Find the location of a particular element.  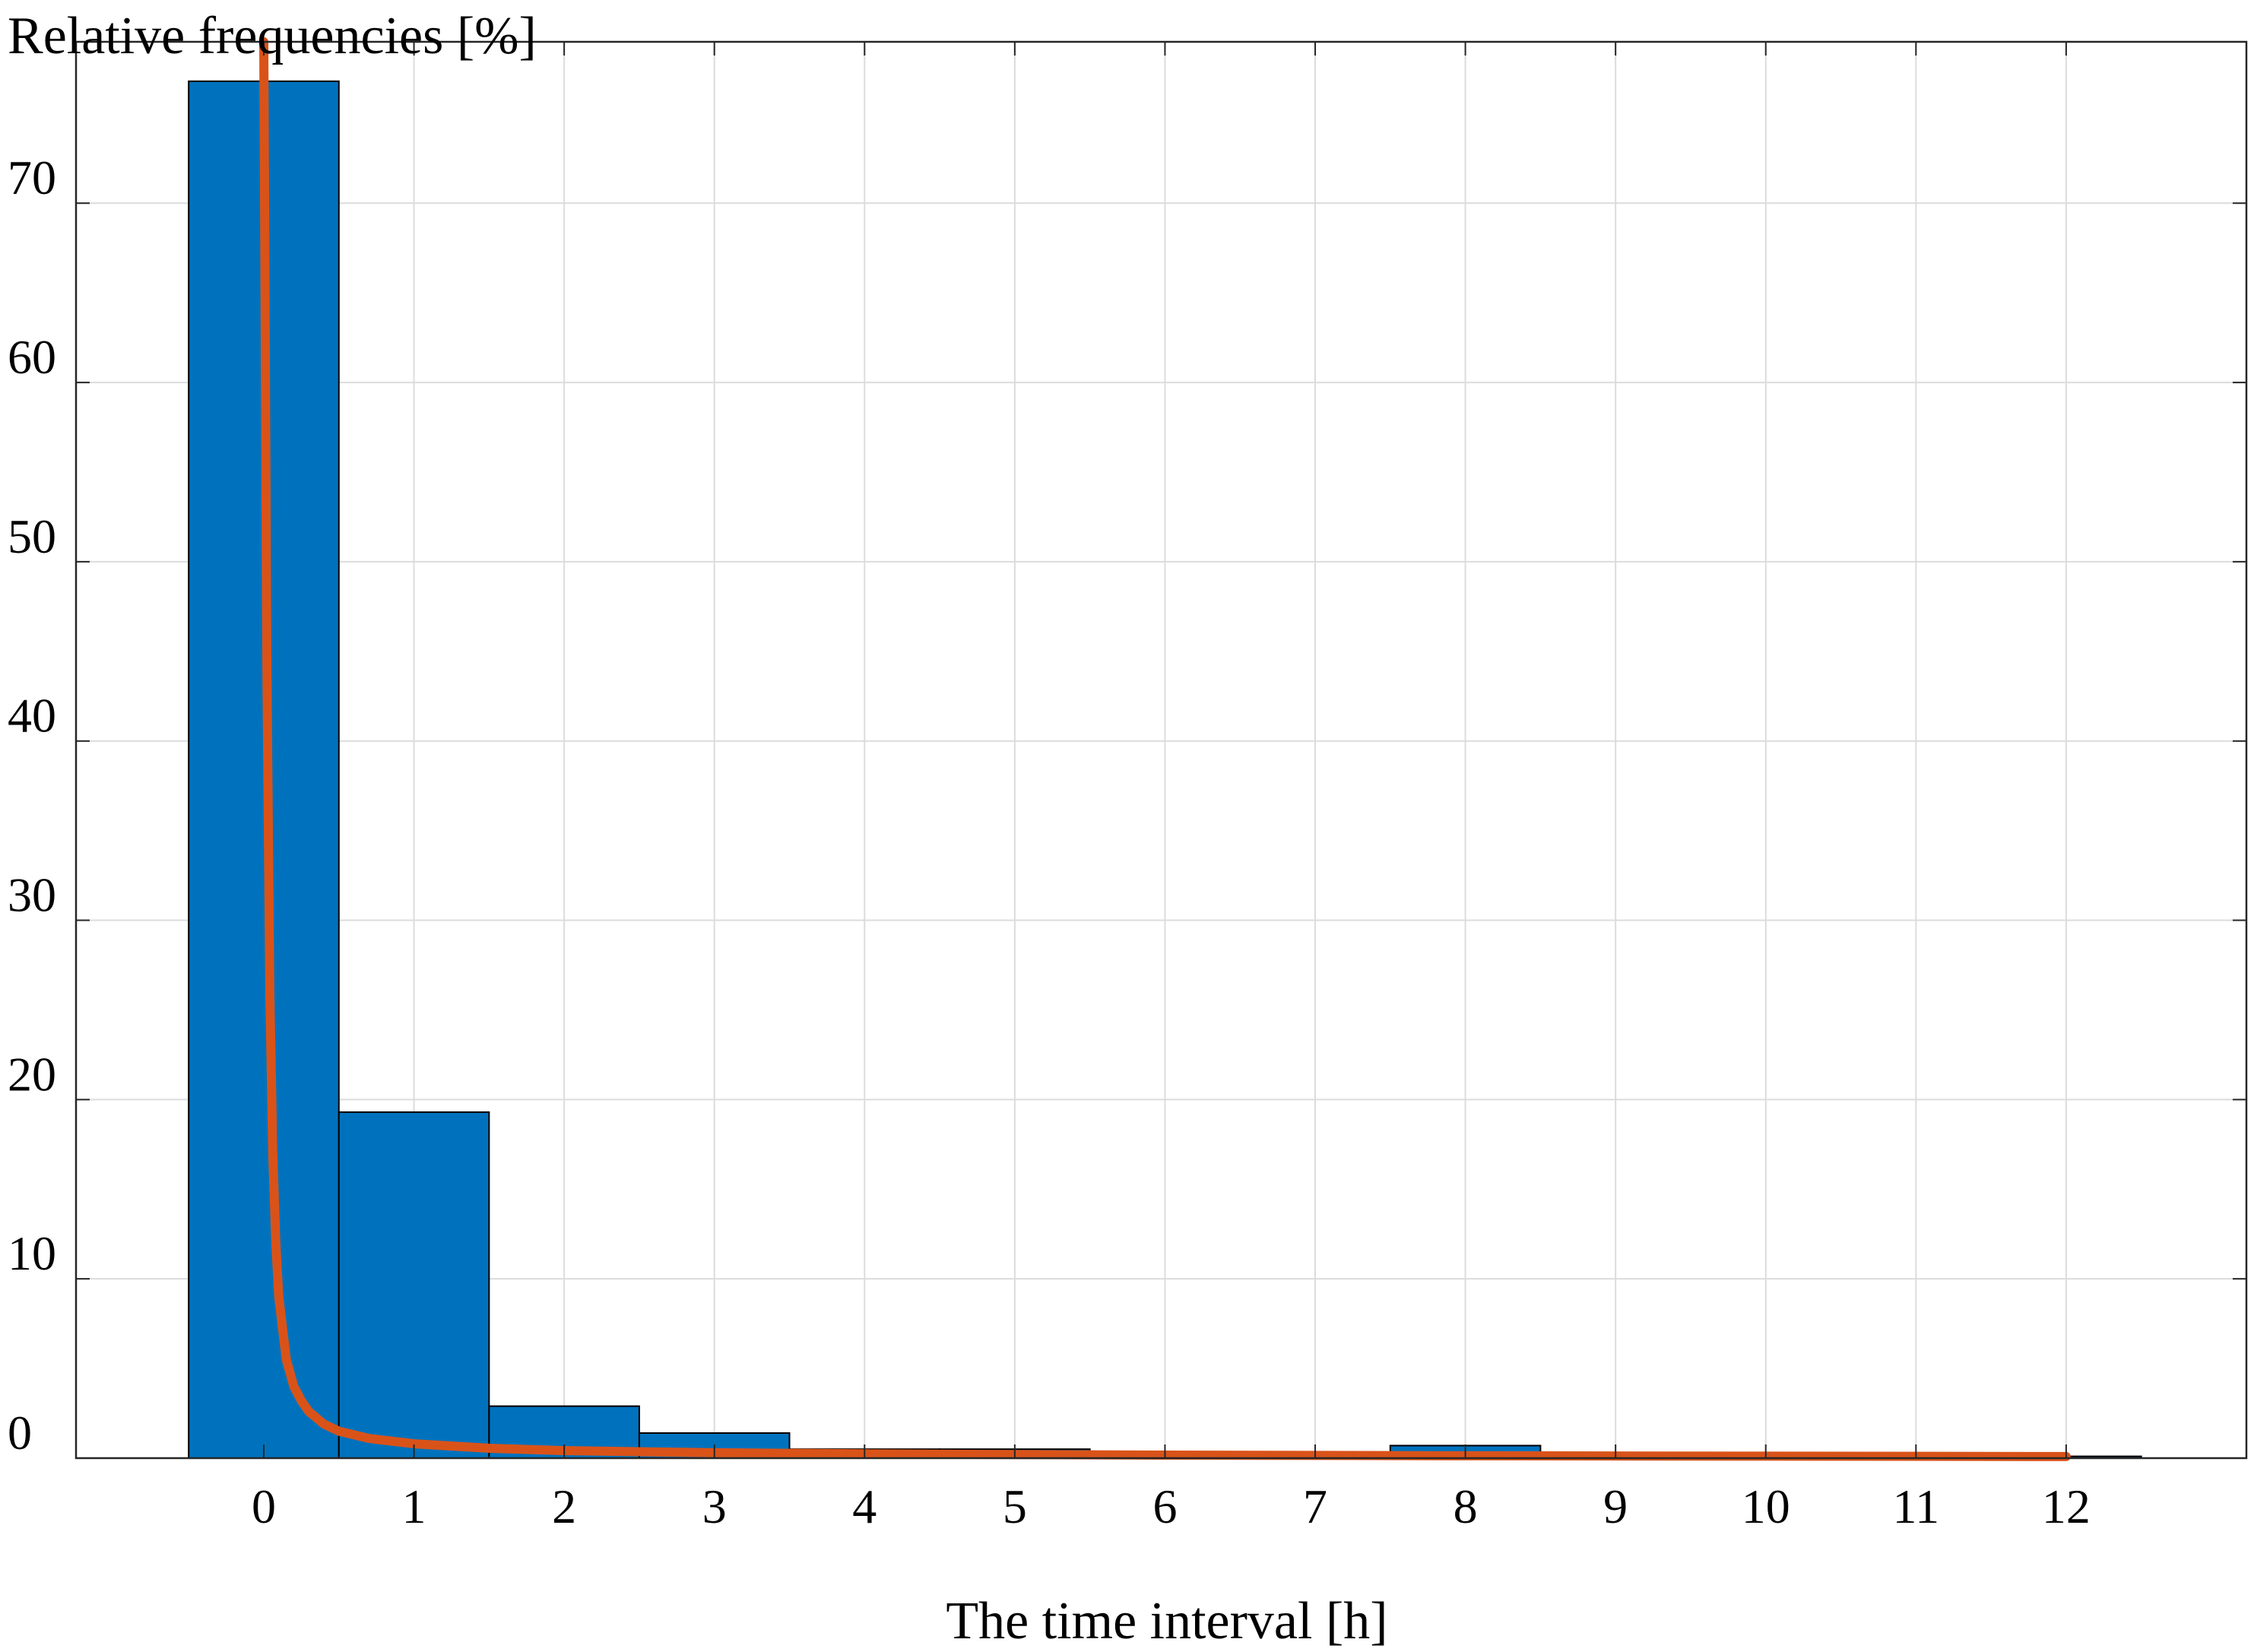

x-tick-label: 5 is located at coordinates (1015, 1506).